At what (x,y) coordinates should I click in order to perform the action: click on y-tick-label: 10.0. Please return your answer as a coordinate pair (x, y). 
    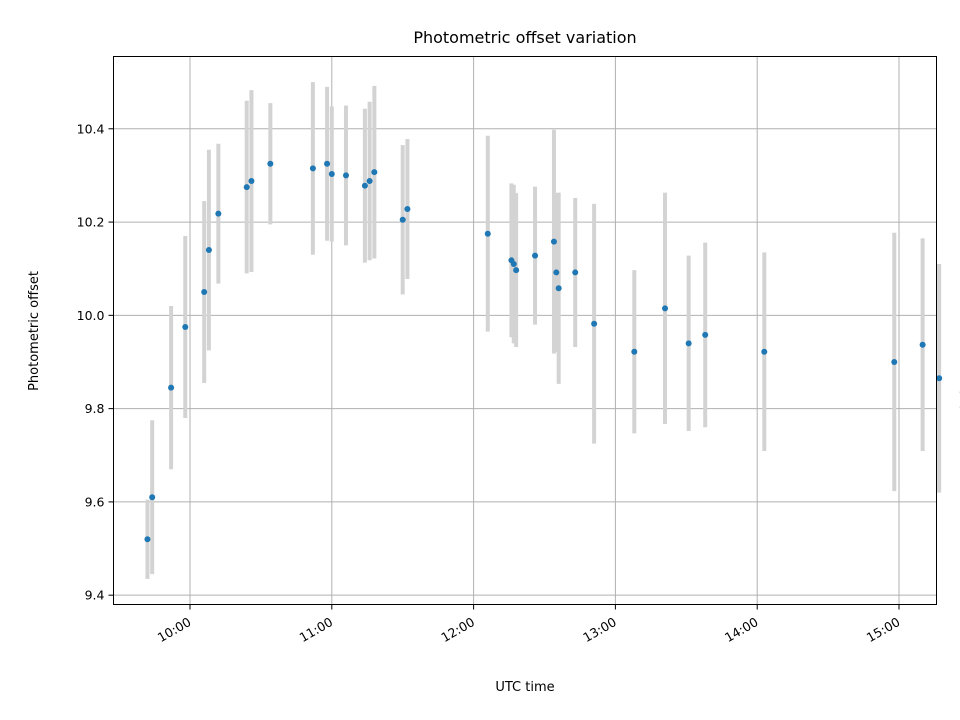
    Looking at the image, I should click on (91, 315).